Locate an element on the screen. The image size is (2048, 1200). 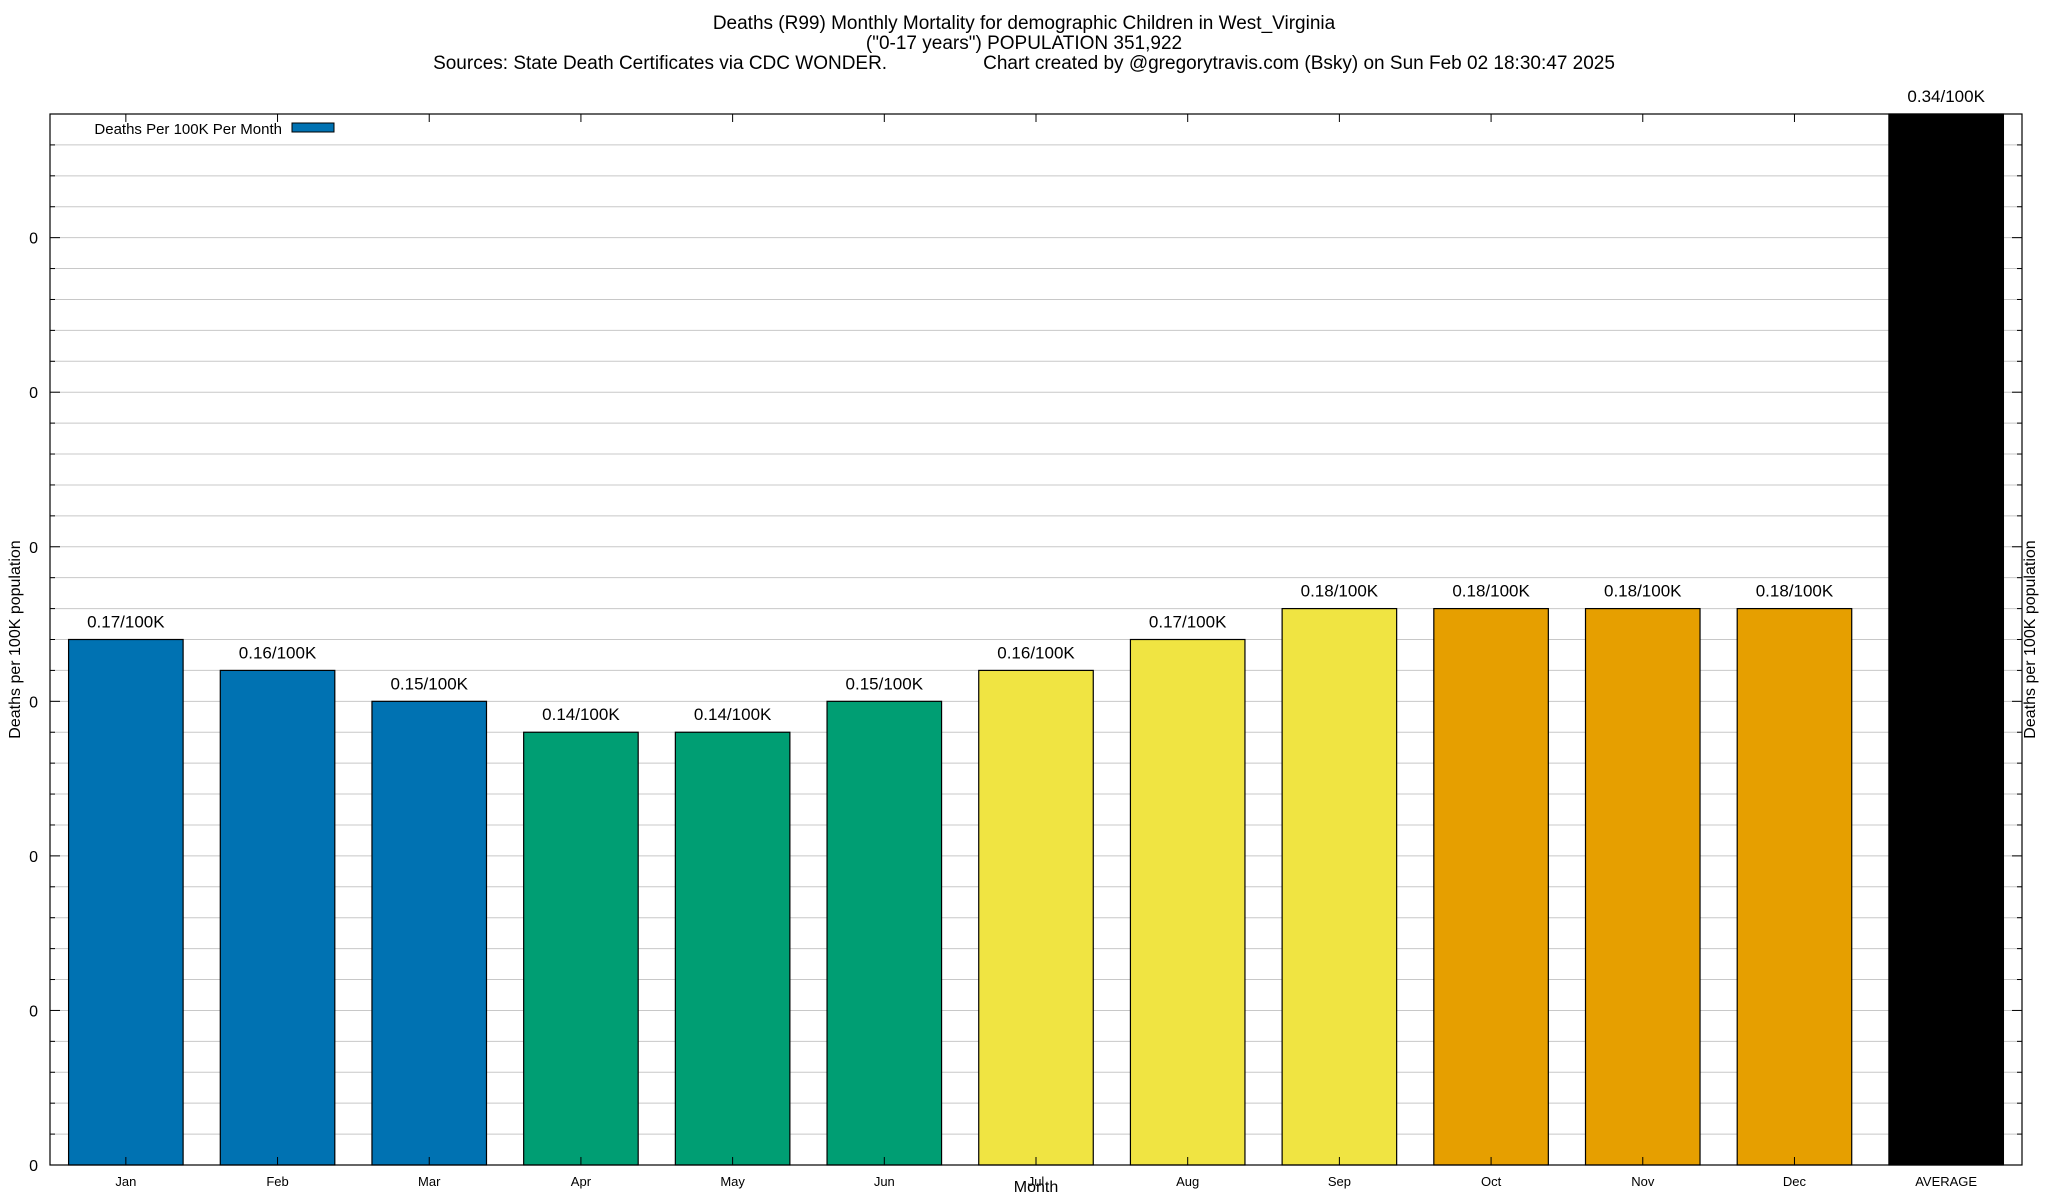
bar-jun is located at coordinates (884, 933).